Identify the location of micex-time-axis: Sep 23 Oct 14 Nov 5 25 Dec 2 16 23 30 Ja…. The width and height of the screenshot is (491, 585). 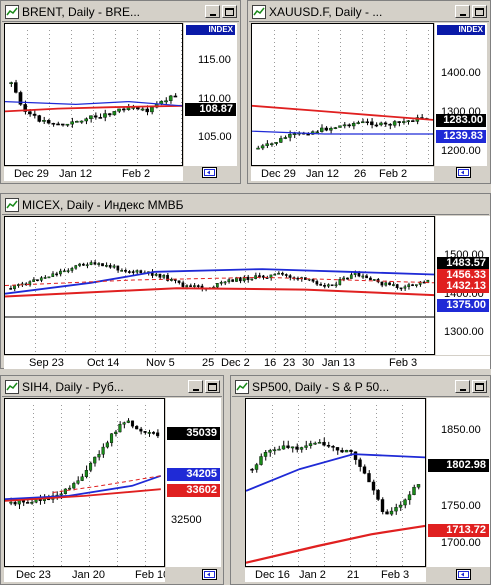
(247, 362).